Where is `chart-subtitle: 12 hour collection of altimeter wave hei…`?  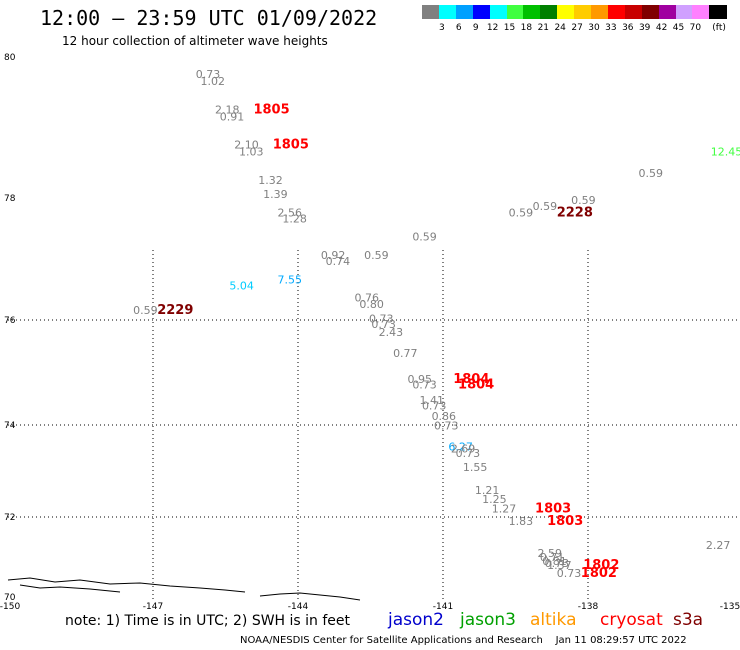 chart-subtitle: 12 hour collection of altimeter wave hei… is located at coordinates (195, 41).